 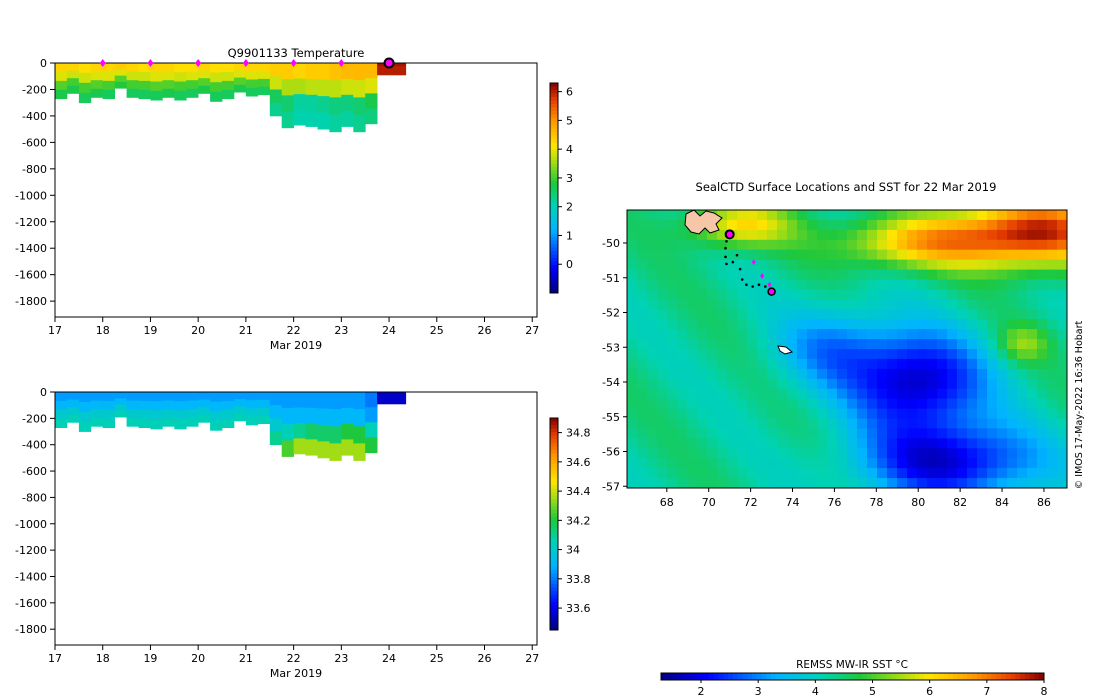 What do you see at coordinates (1044, 502) in the screenshot?
I see `lon-tick-label: 86` at bounding box center [1044, 502].